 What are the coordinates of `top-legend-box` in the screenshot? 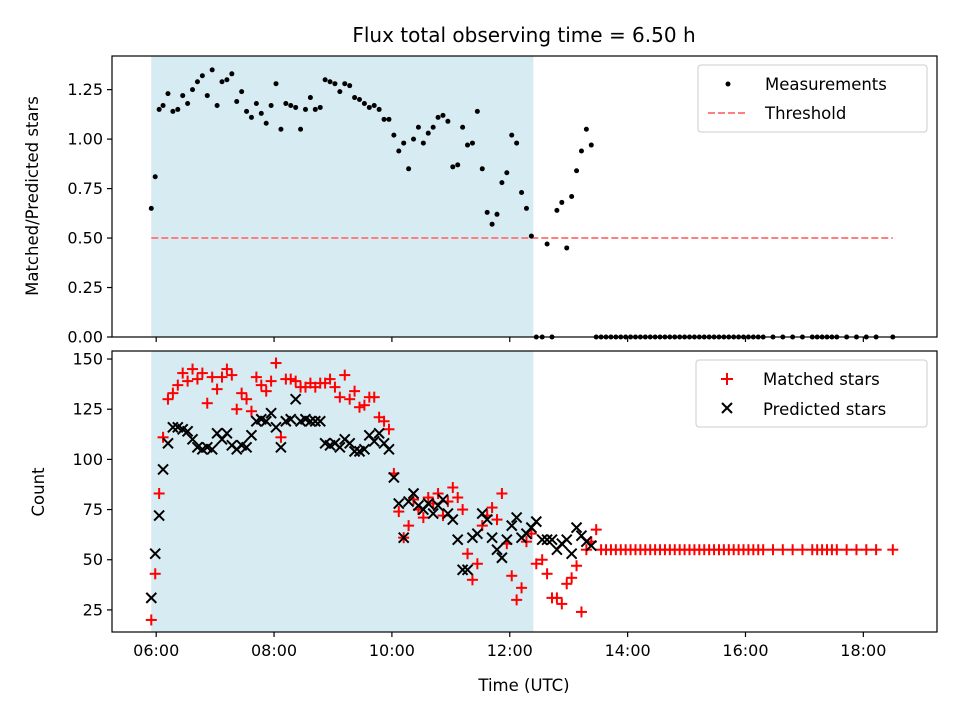 It's located at (812, 98).